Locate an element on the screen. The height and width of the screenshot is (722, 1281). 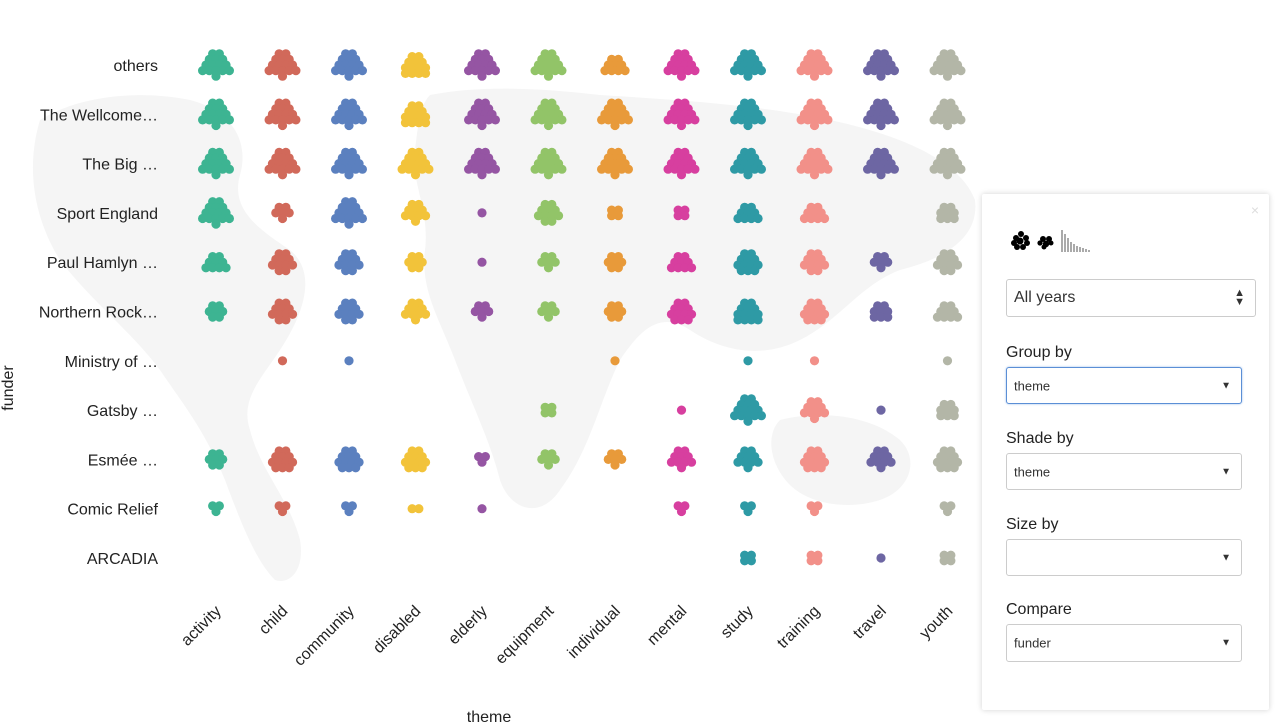
bubble-cluster-icon is located at coordinates (1034, 242).